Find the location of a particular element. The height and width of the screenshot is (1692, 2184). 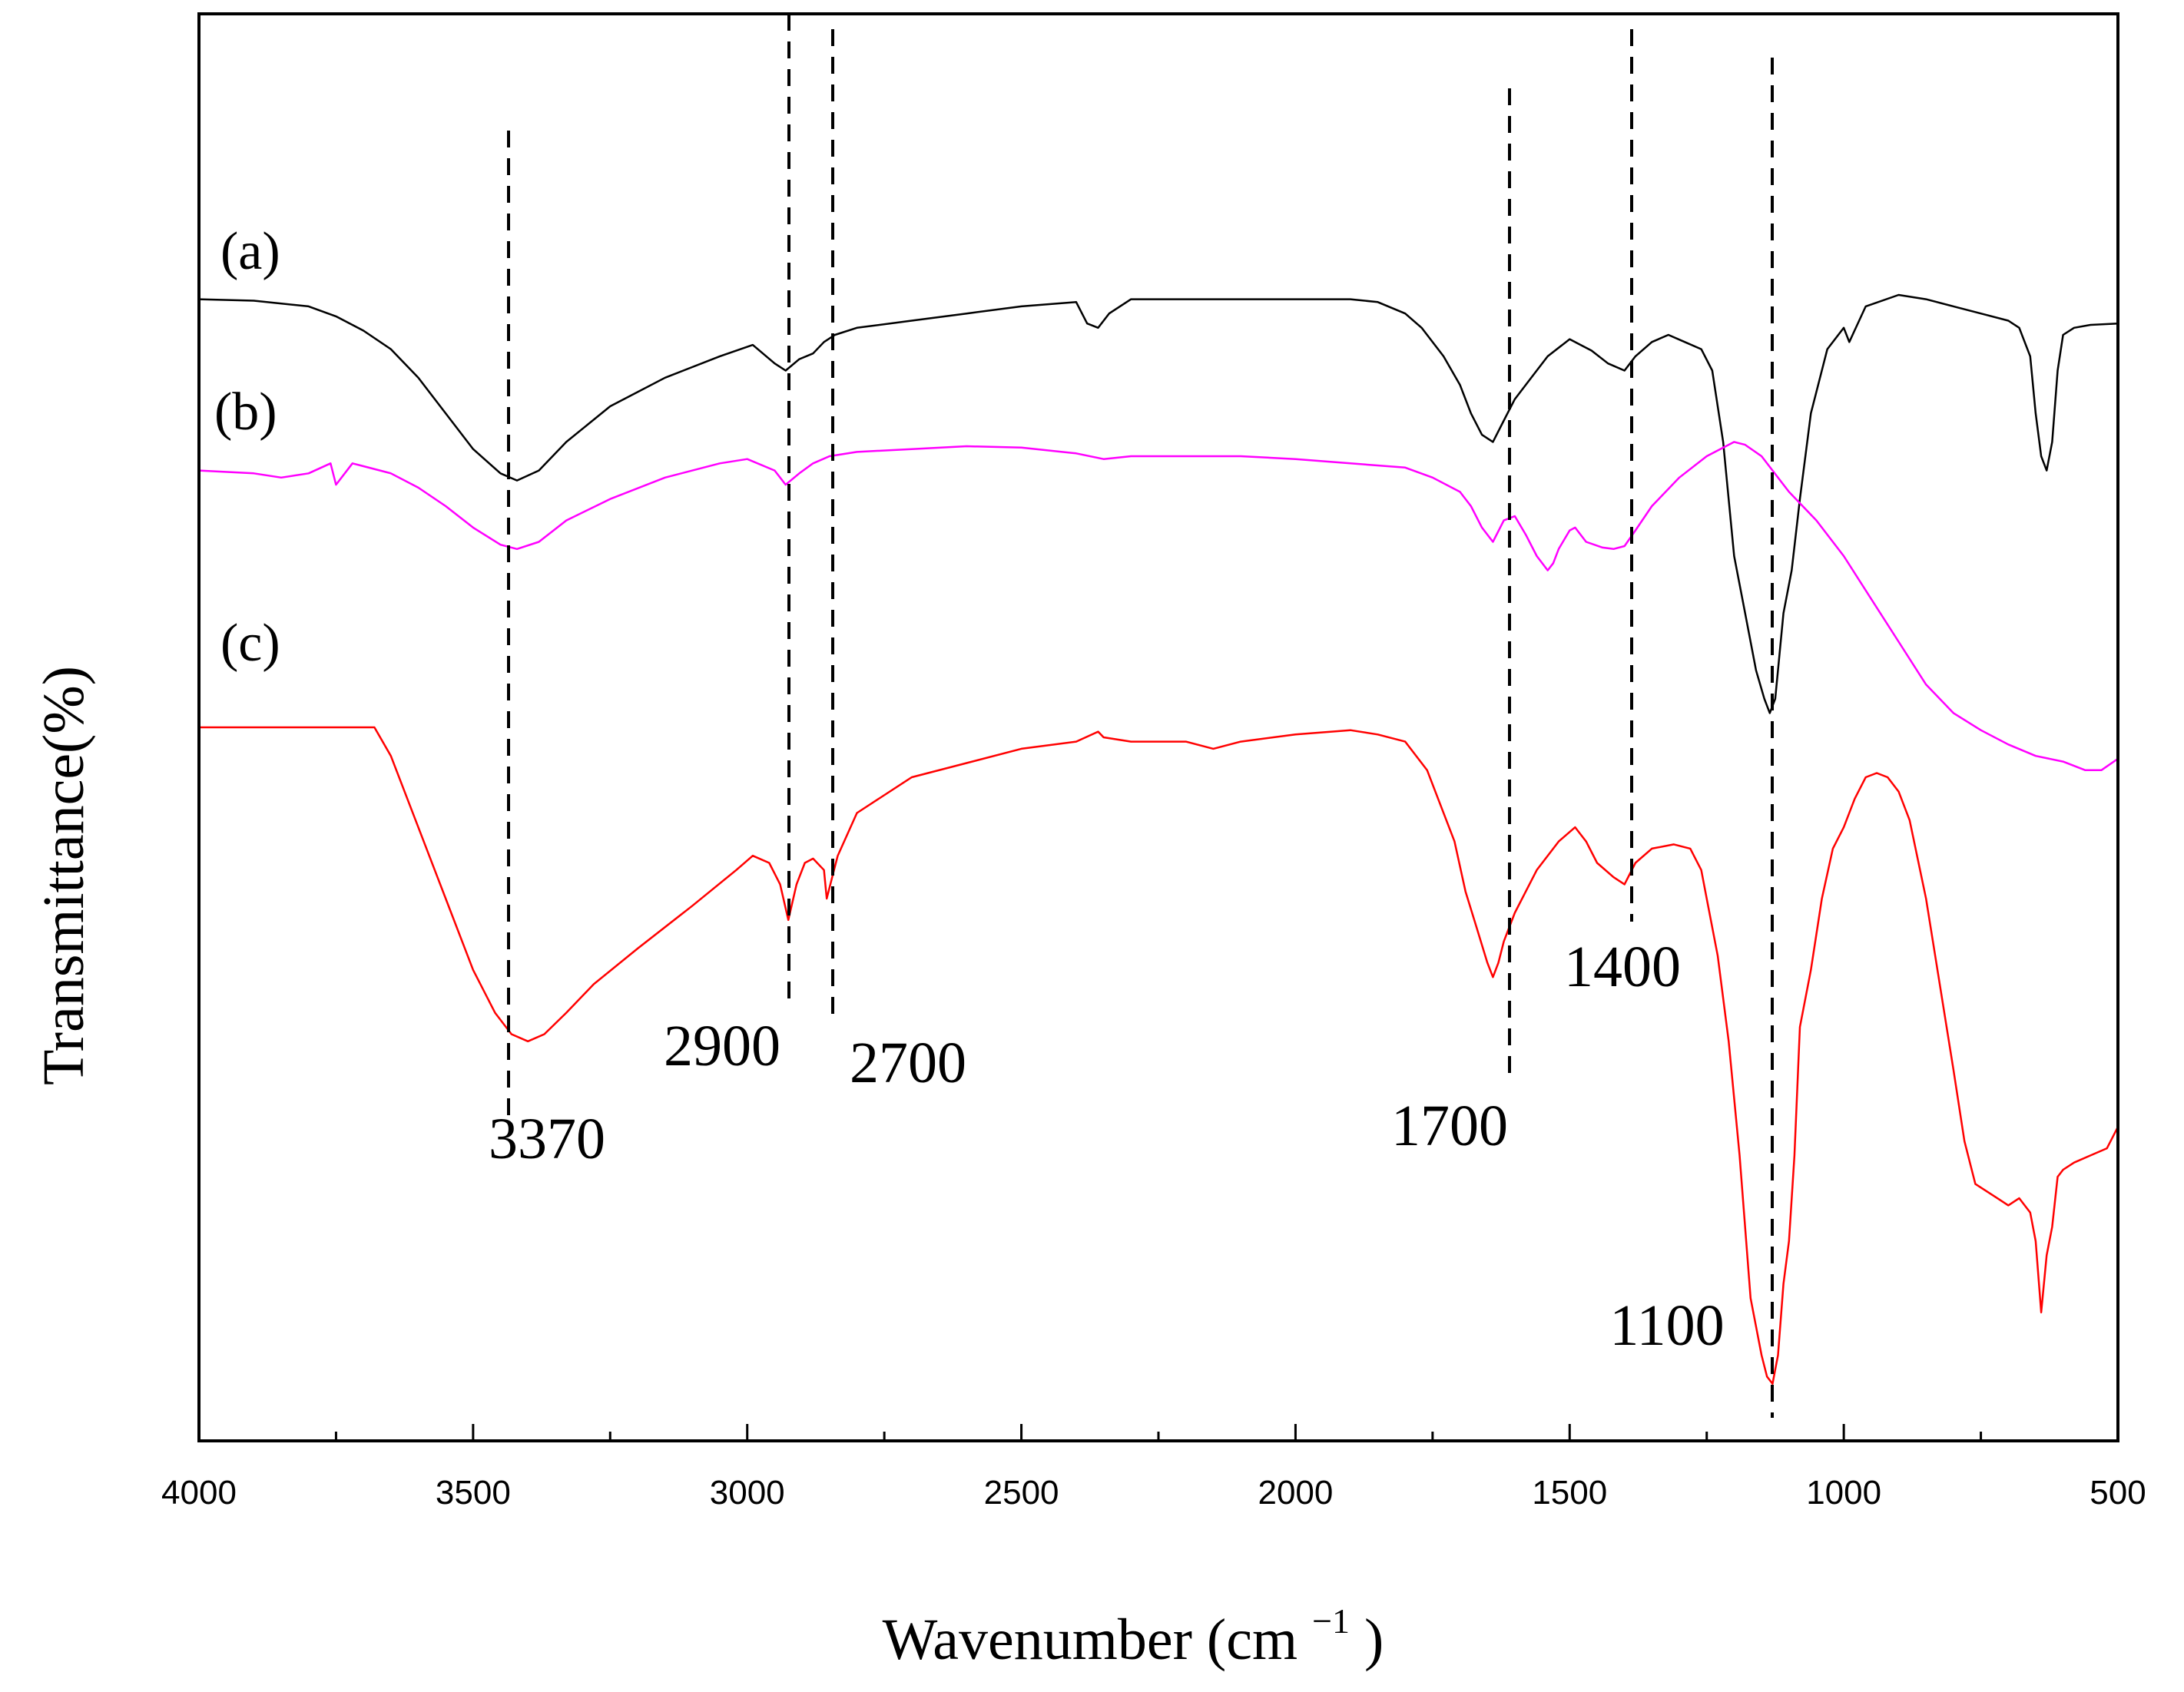

peak-label-1100: 1100 is located at coordinates (1666, 1325).